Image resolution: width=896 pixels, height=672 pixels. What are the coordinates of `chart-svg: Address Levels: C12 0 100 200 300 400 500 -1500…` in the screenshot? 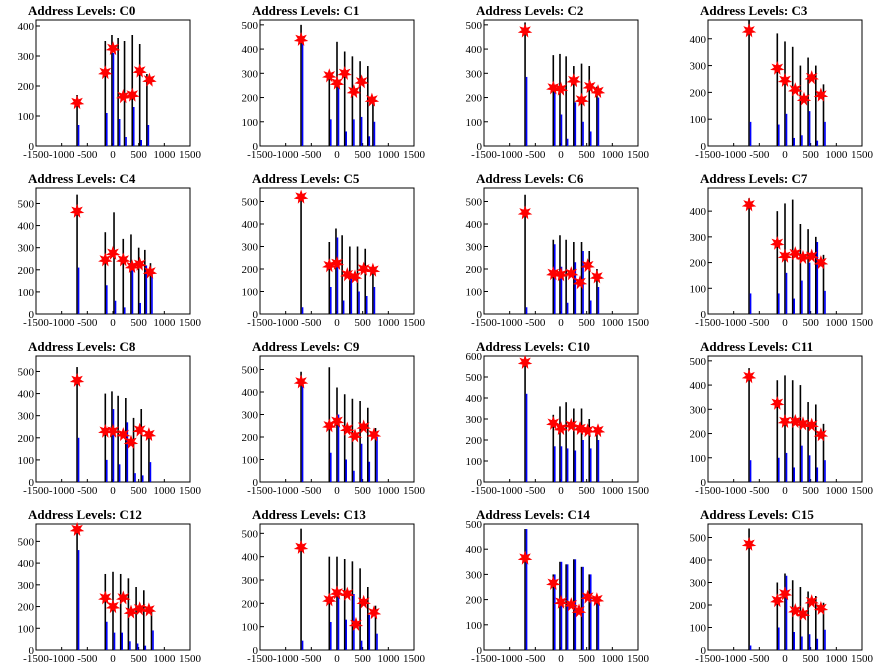 It's located at (110, 586).